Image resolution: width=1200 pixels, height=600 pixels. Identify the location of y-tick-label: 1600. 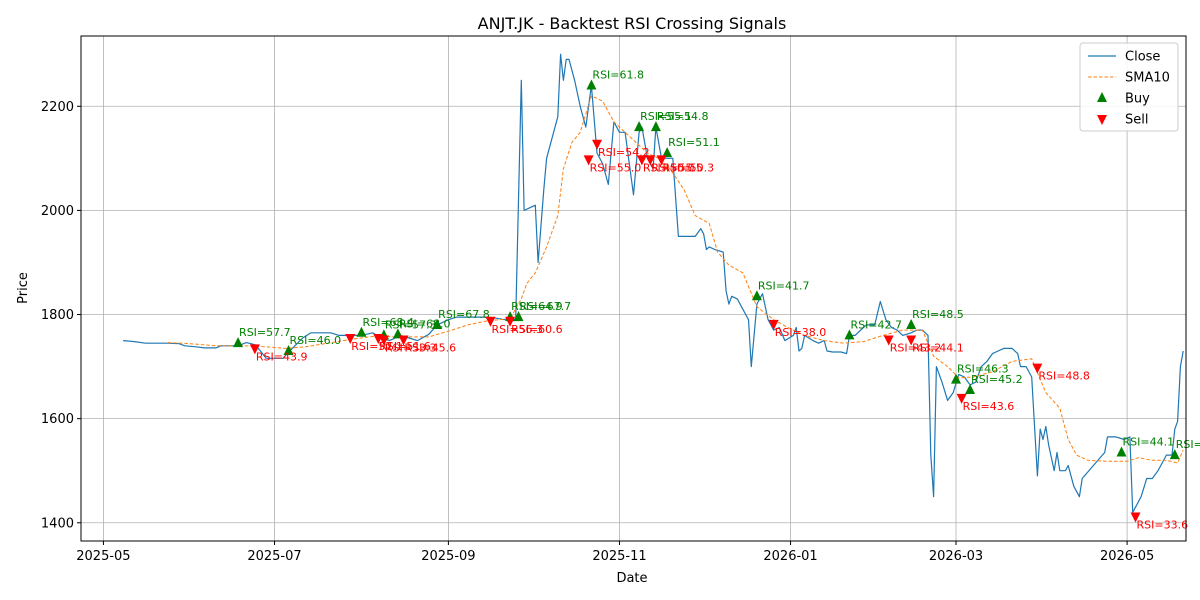
(57, 419).